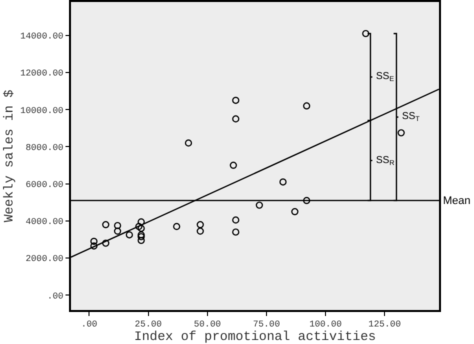 This screenshot has width=474, height=344. What do you see at coordinates (266, 325) in the screenshot?
I see `x-tick-label: 75.00` at bounding box center [266, 325].